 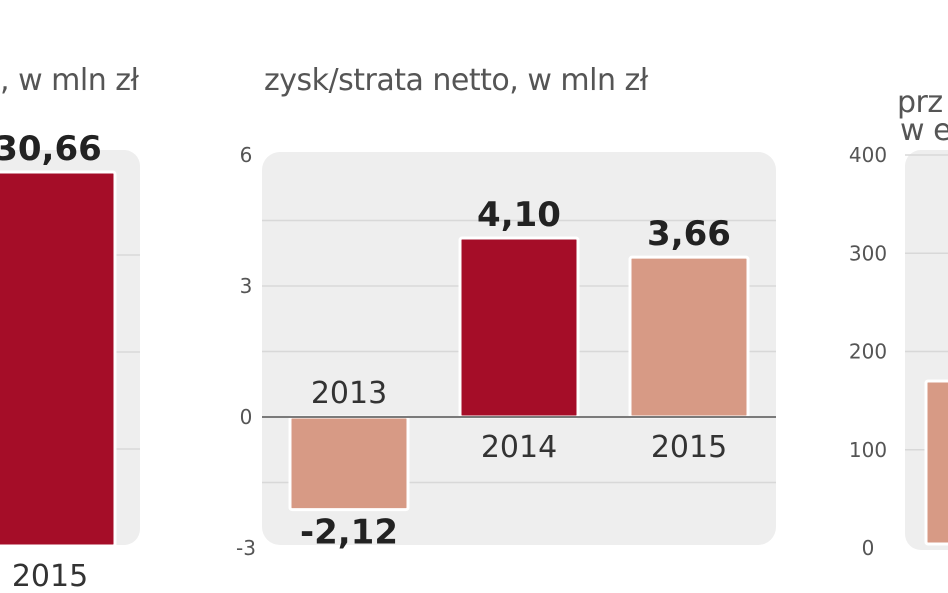 What do you see at coordinates (689, 337) in the screenshot?
I see `chart-2-bar-2015` at bounding box center [689, 337].